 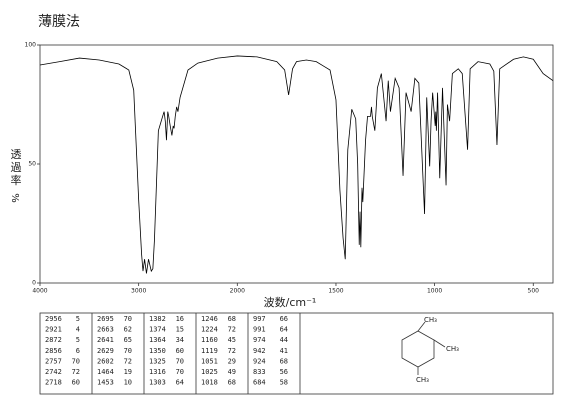 What do you see at coordinates (157, 351) in the screenshot?
I see `peak-wavenumber: 1350` at bounding box center [157, 351].